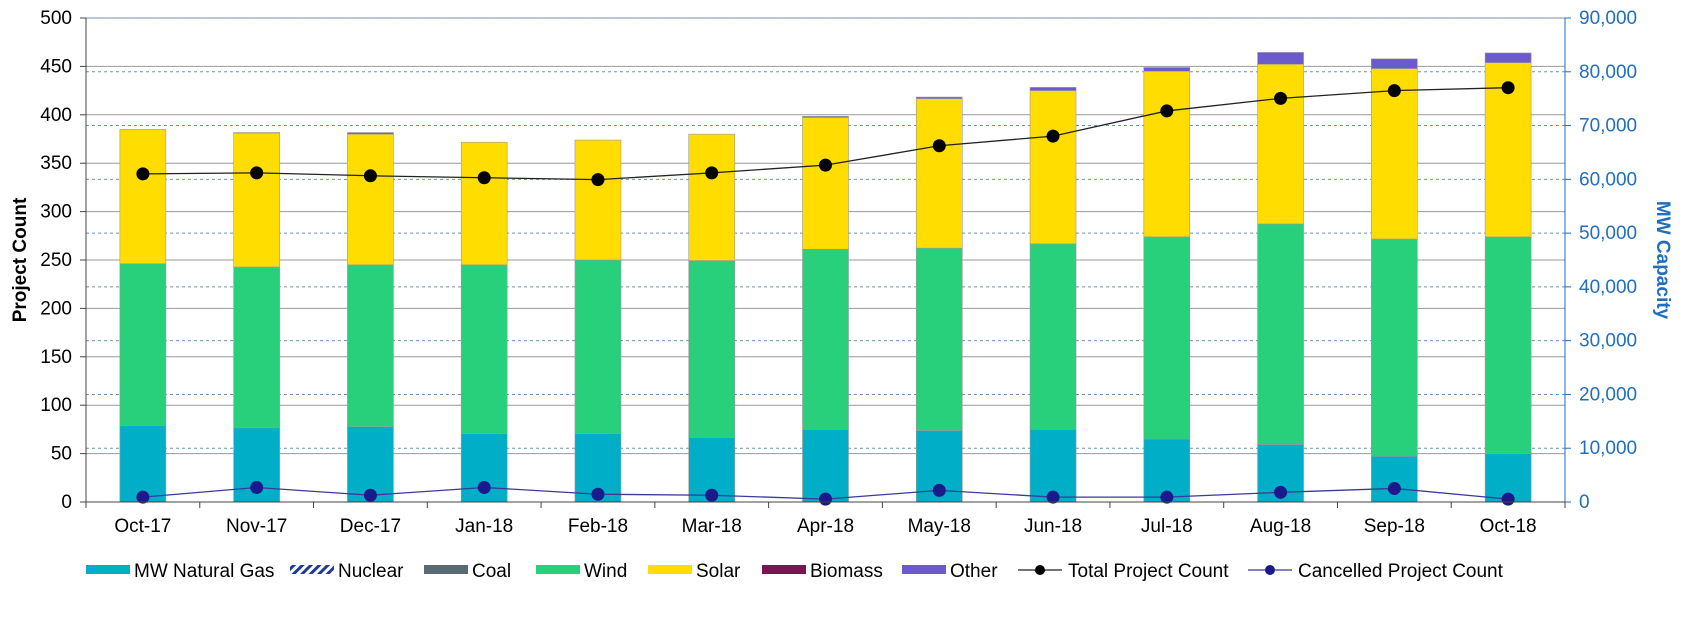 The width and height of the screenshot is (1686, 625). What do you see at coordinates (605, 571) in the screenshot?
I see `legend-label-wind: Wind` at bounding box center [605, 571].